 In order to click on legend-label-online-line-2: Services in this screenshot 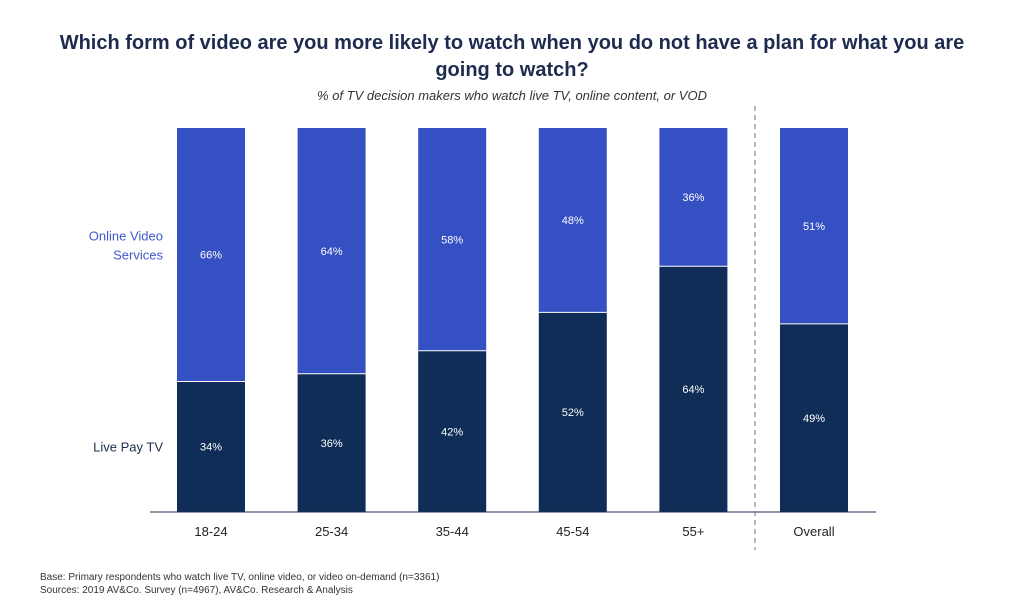, I will do `click(138, 255)`.